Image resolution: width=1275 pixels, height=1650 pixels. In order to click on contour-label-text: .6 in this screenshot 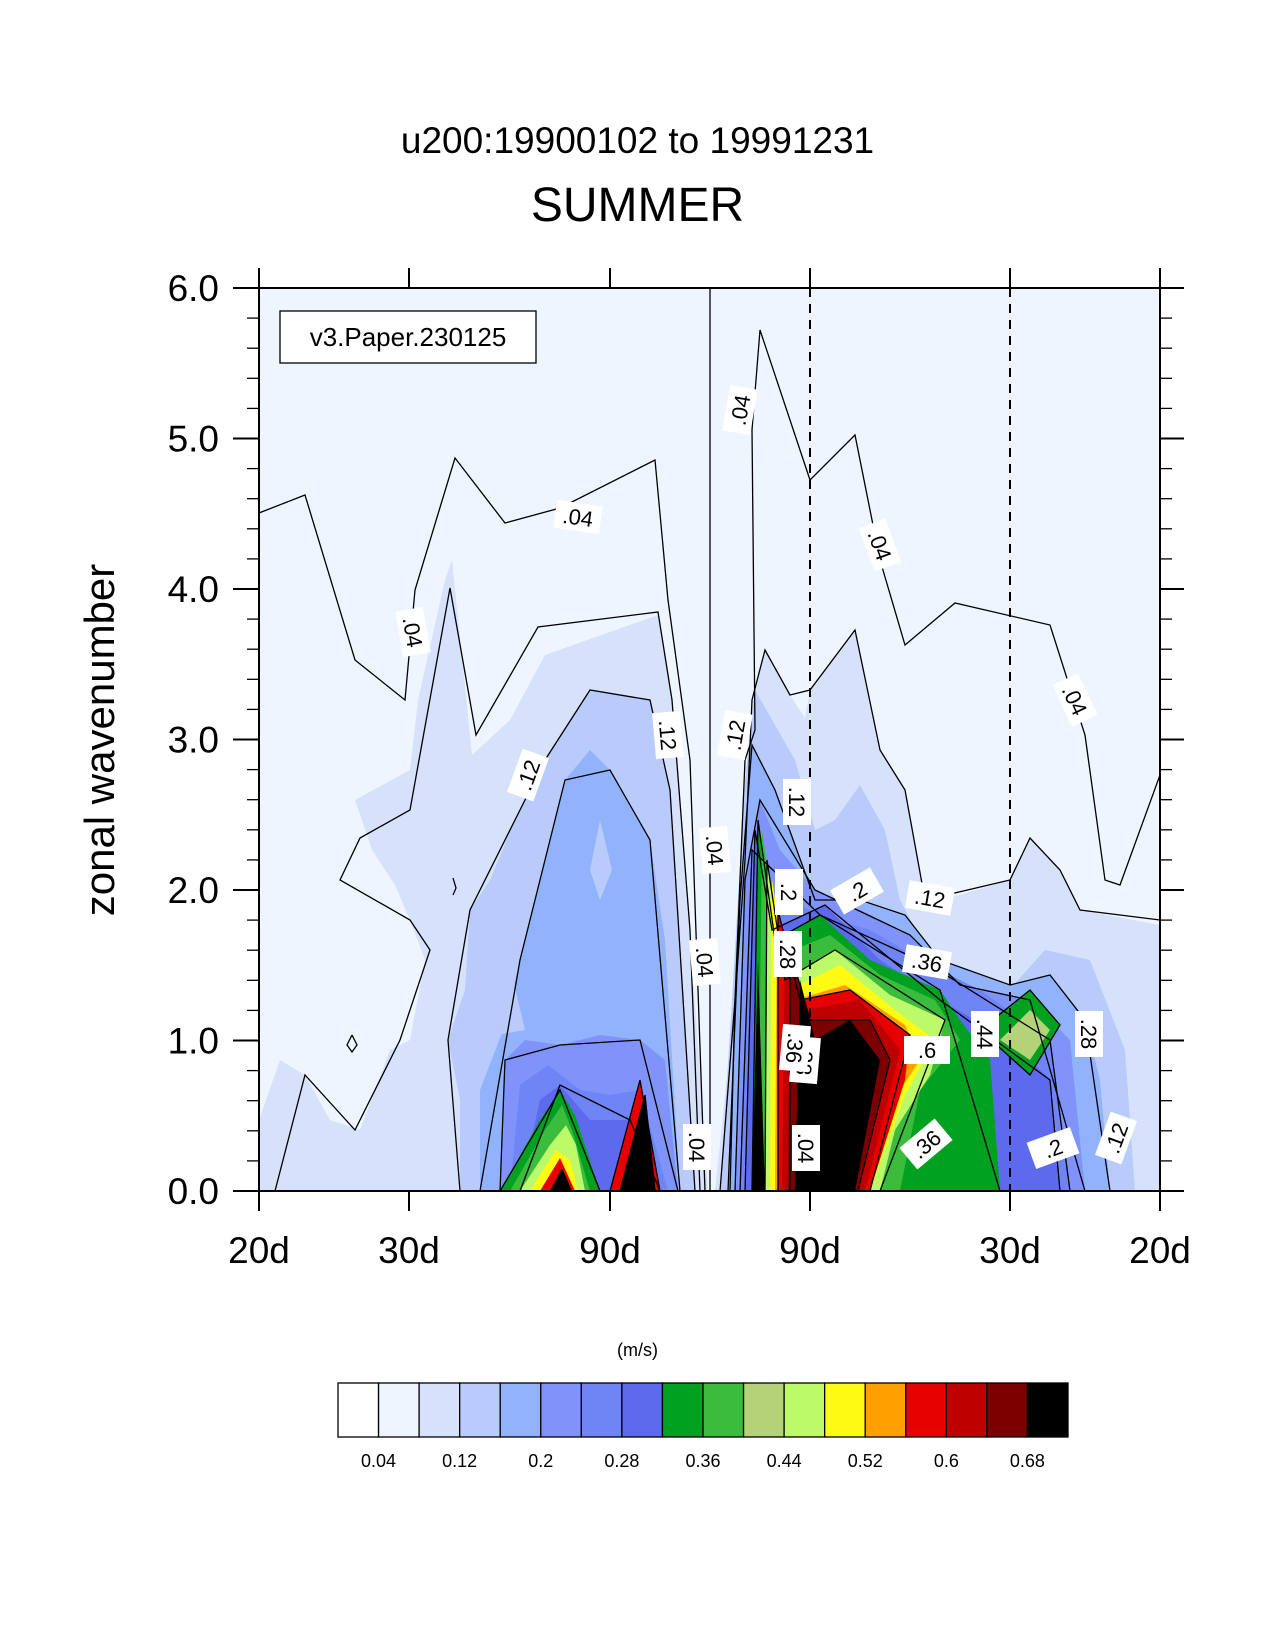, I will do `click(927, 1050)`.